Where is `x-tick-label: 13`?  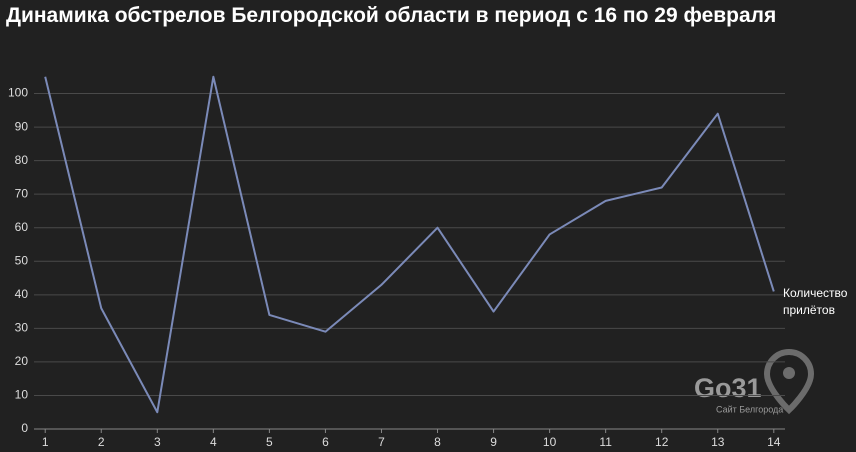
x-tick-label: 13 is located at coordinates (718, 442).